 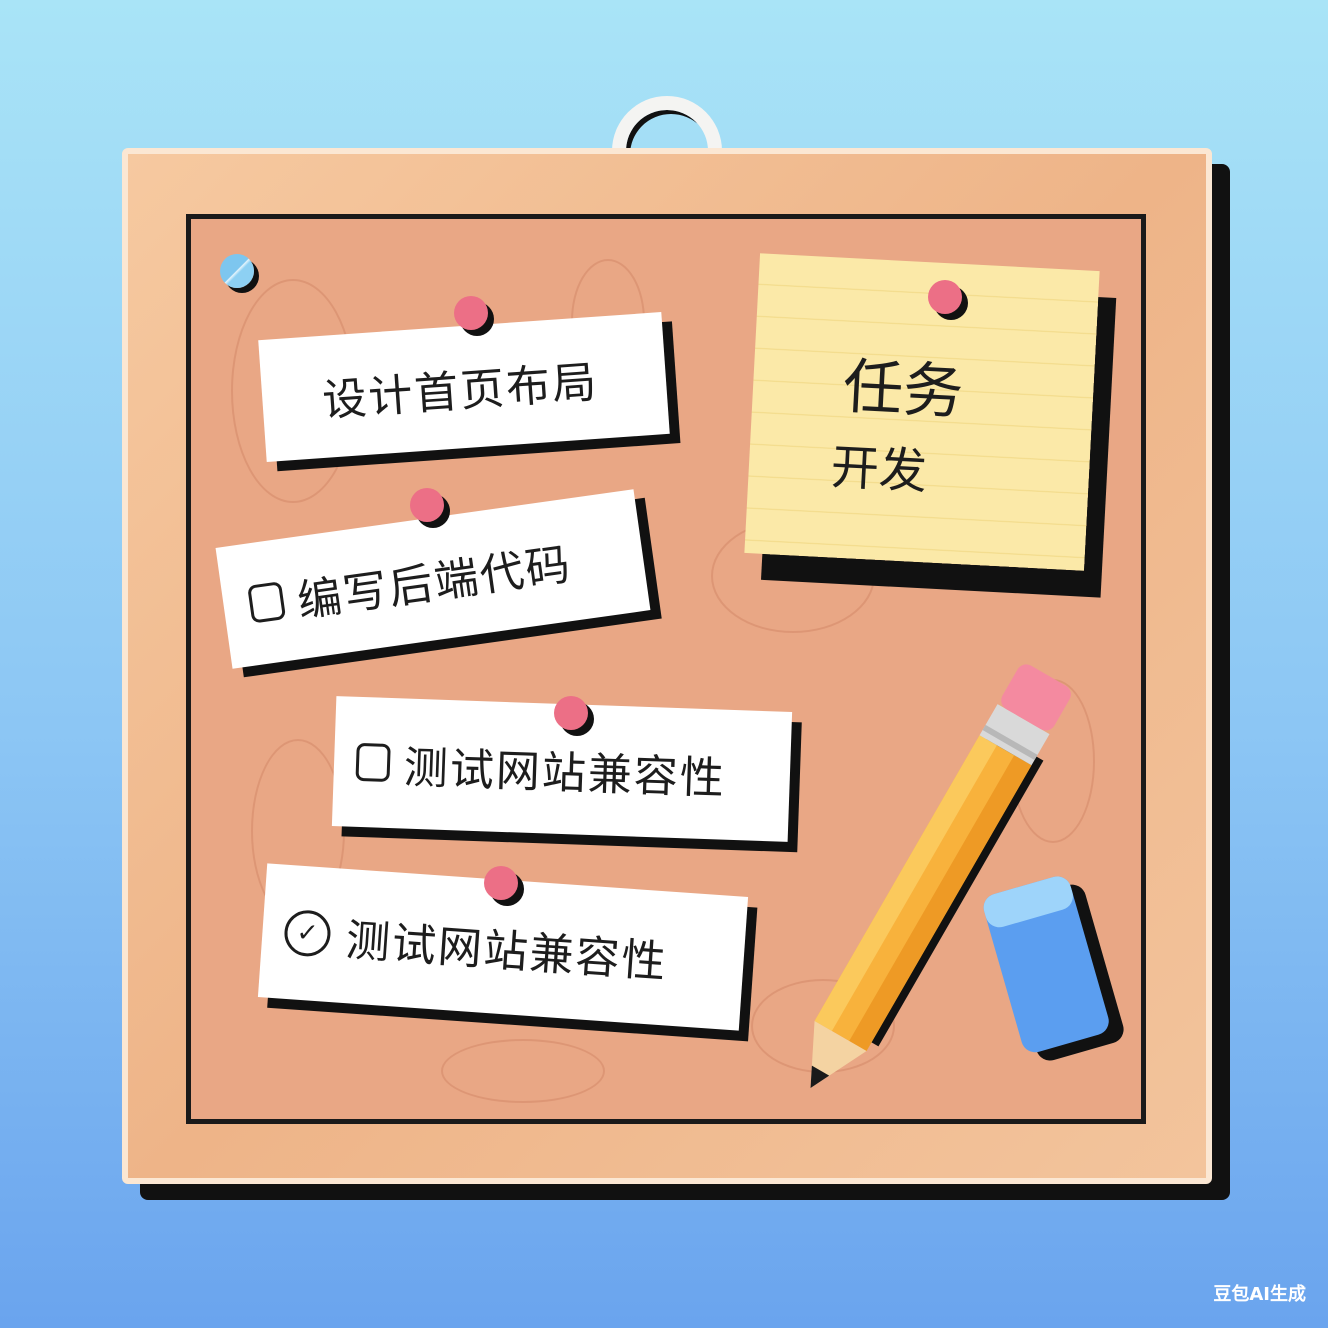 I want to click on sticky-note-title: 任务, so click(x=903, y=390).